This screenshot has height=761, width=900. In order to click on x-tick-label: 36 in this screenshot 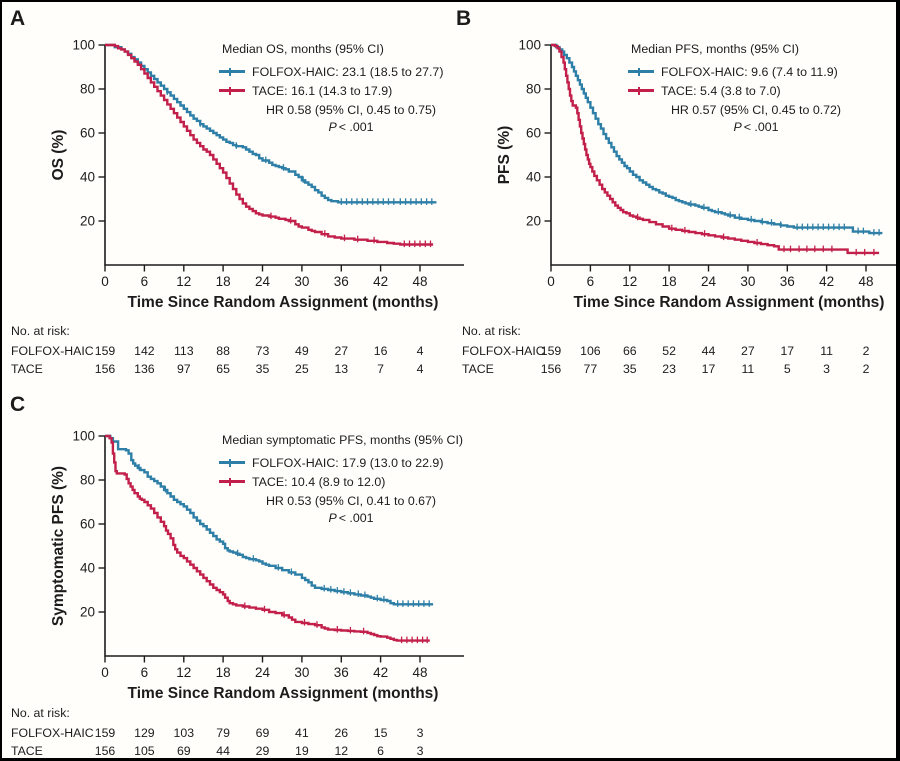, I will do `click(787, 281)`.